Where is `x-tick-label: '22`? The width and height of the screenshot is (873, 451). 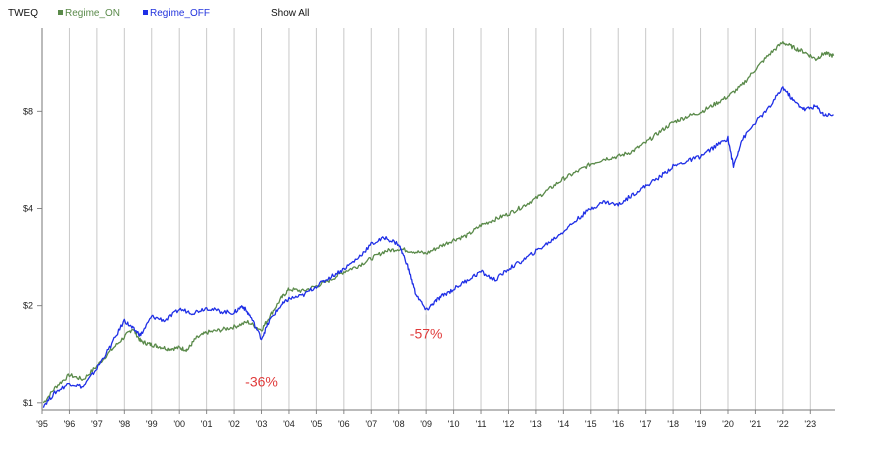 x-tick-label: '22 is located at coordinates (783, 424).